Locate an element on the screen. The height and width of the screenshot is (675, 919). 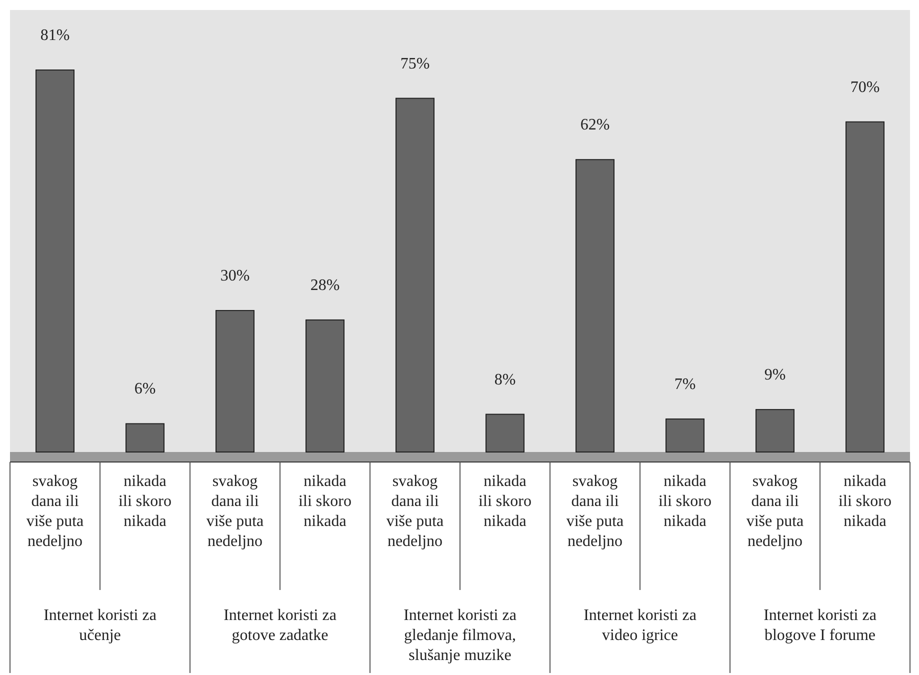
text: Internet koristi za video igrice is located at coordinates (640, 625).